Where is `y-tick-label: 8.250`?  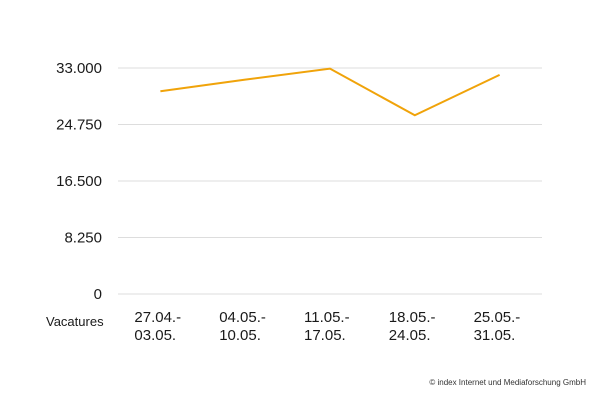 y-tick-label: 8.250 is located at coordinates (83, 238).